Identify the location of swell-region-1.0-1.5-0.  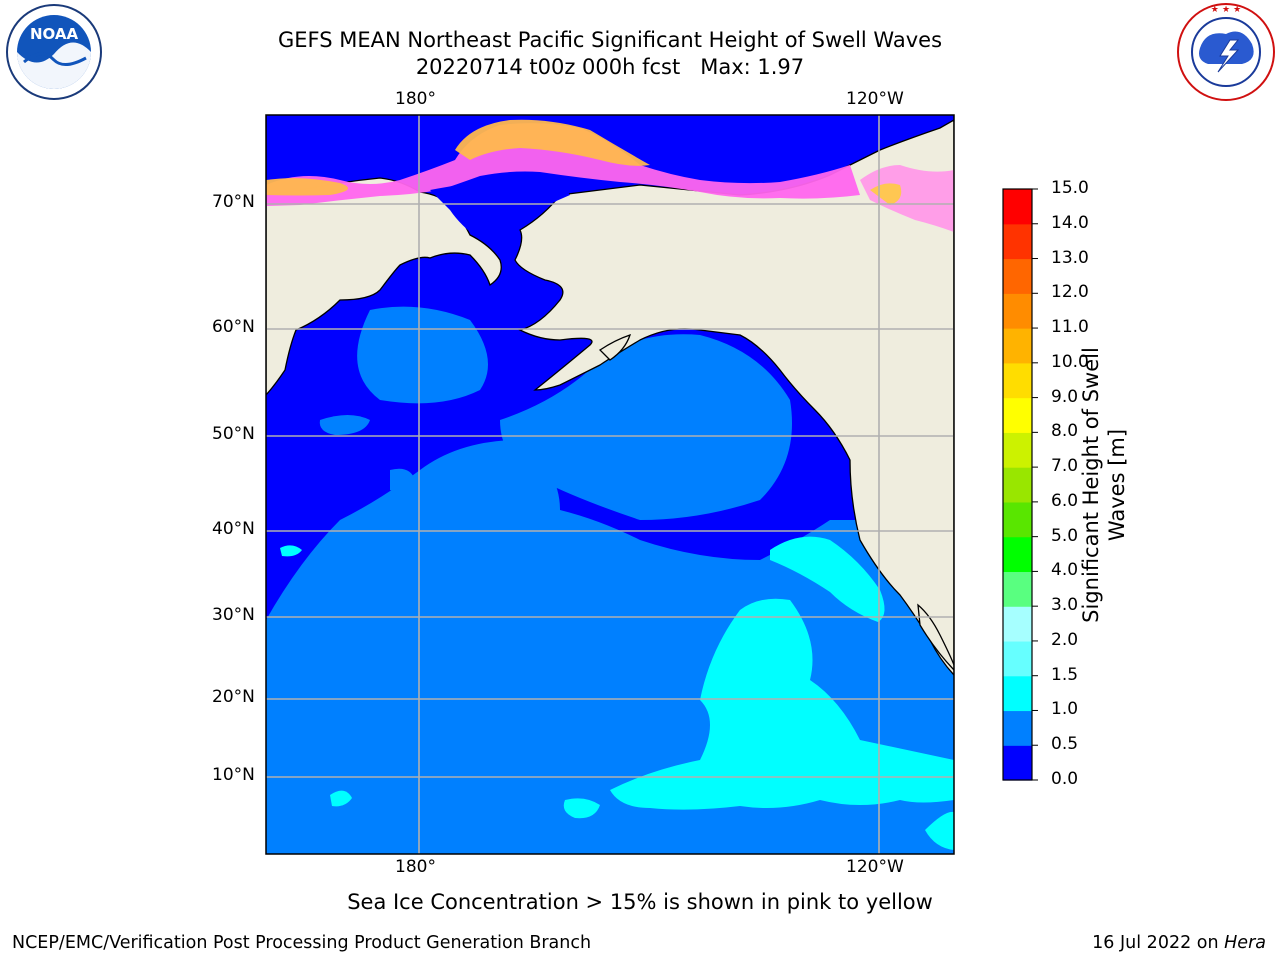
(782, 704).